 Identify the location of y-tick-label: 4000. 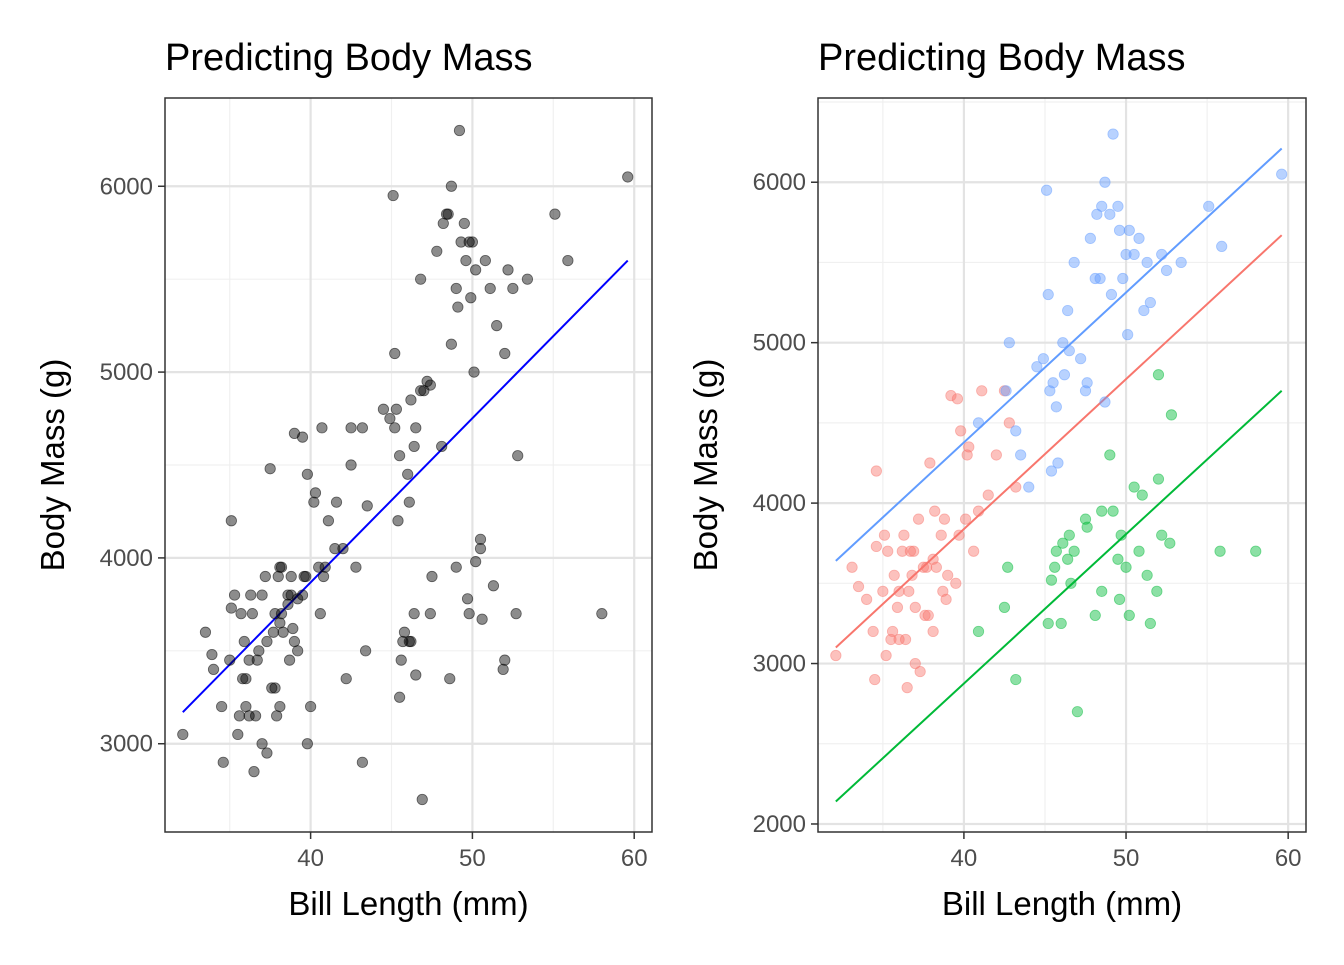
(126, 558).